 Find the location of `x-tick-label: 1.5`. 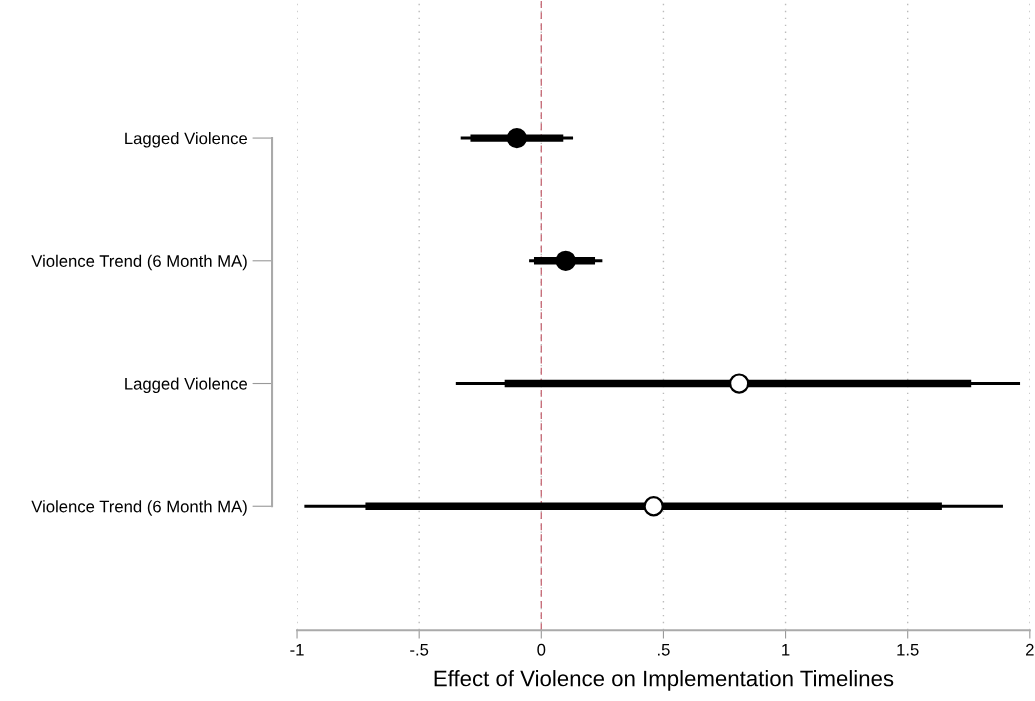

x-tick-label: 1.5 is located at coordinates (908, 650).